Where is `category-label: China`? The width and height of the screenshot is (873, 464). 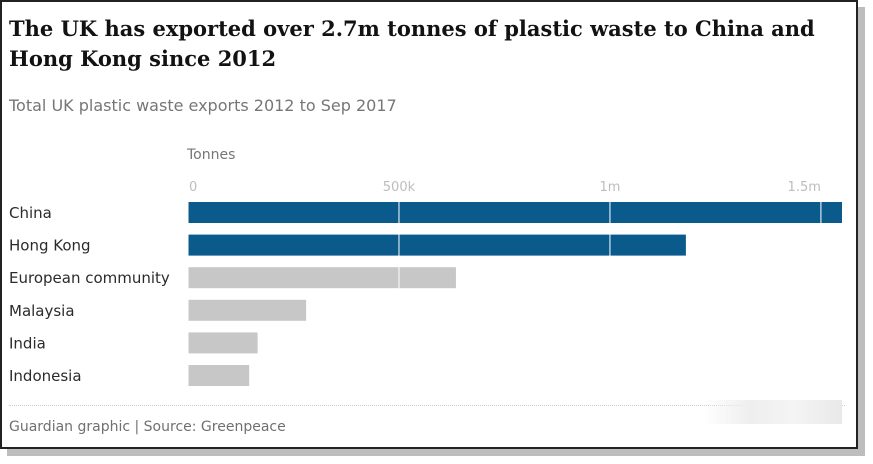 category-label: China is located at coordinates (30, 213).